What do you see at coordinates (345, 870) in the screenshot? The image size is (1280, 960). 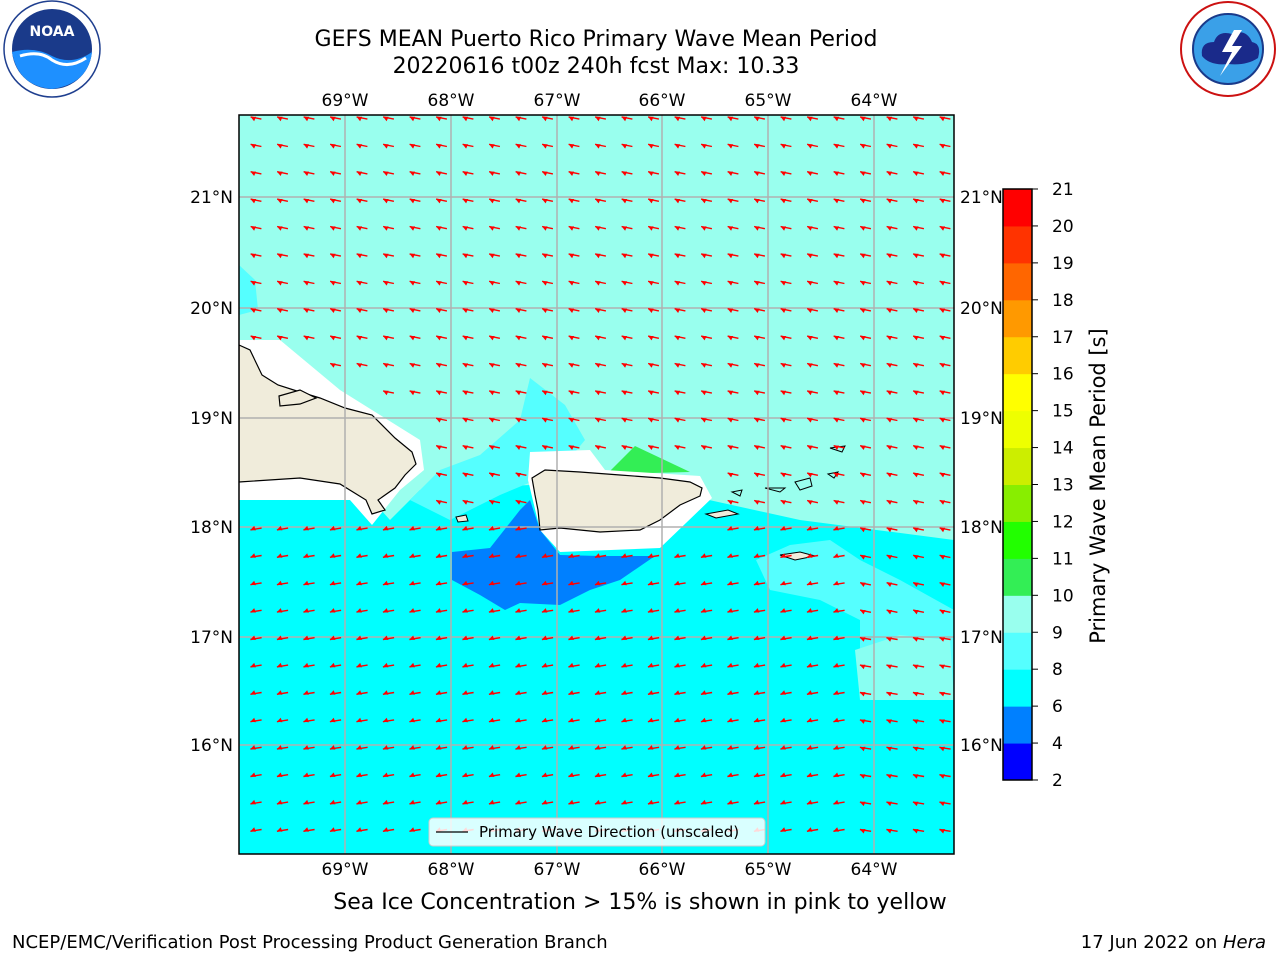 I see `lon-label: 69°W` at bounding box center [345, 870].